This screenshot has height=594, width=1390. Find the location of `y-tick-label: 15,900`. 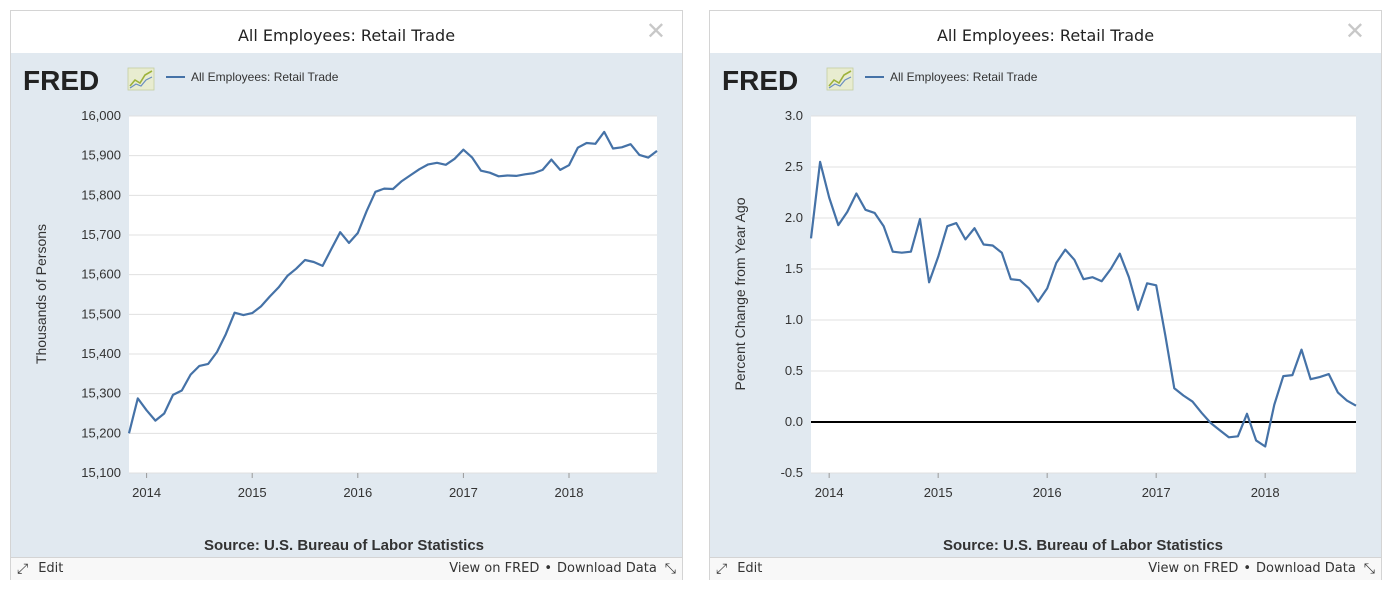

y-tick-label: 15,900 is located at coordinates (101, 155).